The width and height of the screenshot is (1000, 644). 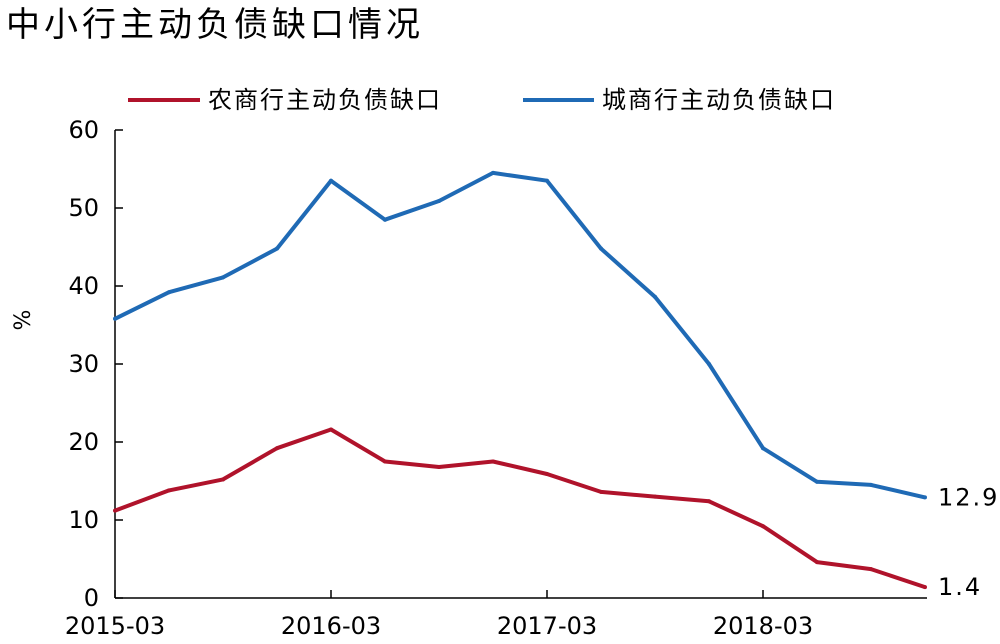 What do you see at coordinates (83, 364) in the screenshot?
I see `y-tick-label: 30` at bounding box center [83, 364].